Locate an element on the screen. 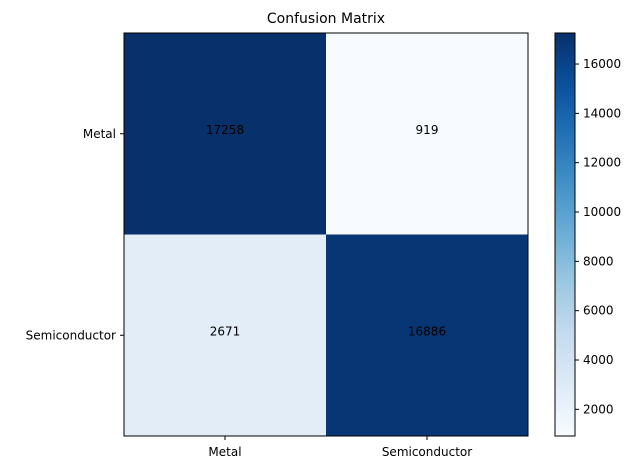  colorbar-tick-label: 12000 is located at coordinates (602, 163).